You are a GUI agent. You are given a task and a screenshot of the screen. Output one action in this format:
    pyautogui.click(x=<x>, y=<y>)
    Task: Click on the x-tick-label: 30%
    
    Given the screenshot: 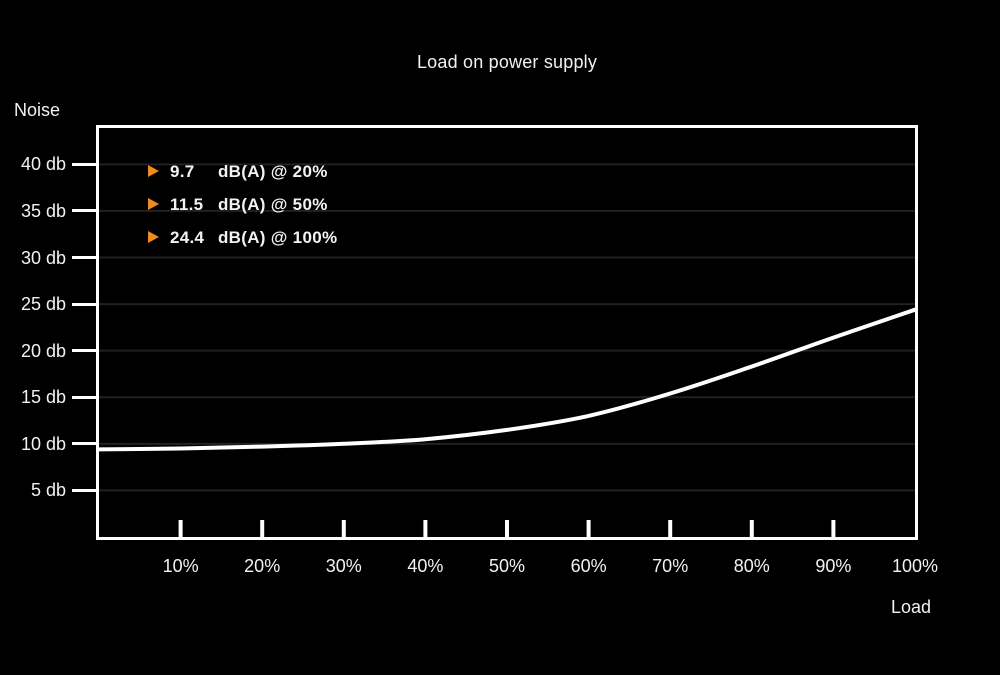 What is the action you would take?
    pyautogui.click(x=343, y=566)
    